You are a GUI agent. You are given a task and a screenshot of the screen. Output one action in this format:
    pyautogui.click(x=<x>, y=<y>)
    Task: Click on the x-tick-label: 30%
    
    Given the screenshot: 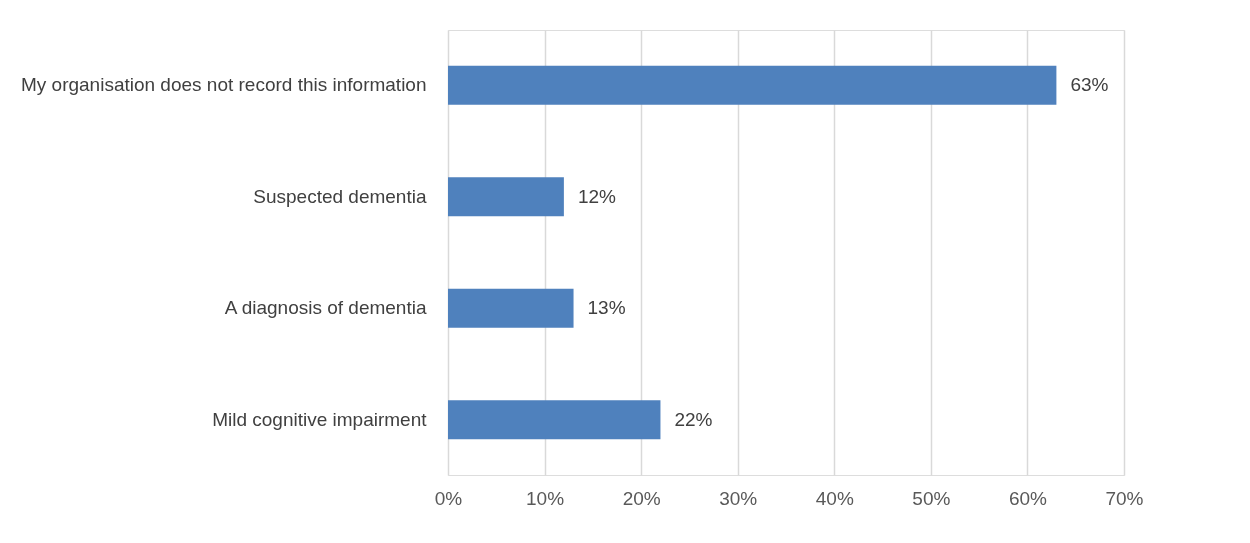 What is the action you would take?
    pyautogui.click(x=738, y=498)
    